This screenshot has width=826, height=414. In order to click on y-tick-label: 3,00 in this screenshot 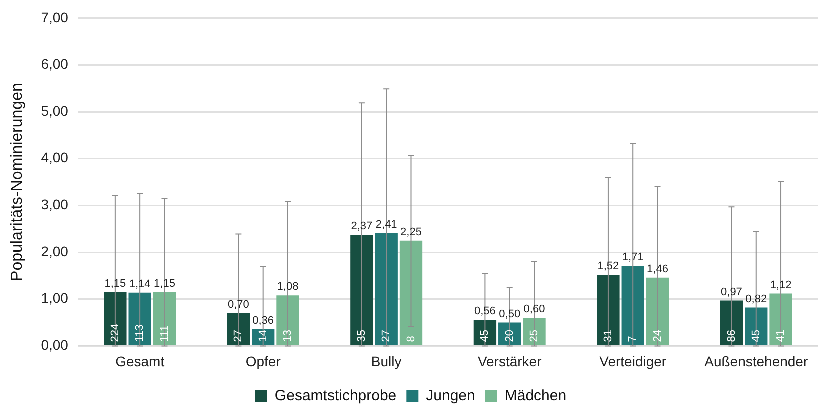, I will do `click(55, 204)`.